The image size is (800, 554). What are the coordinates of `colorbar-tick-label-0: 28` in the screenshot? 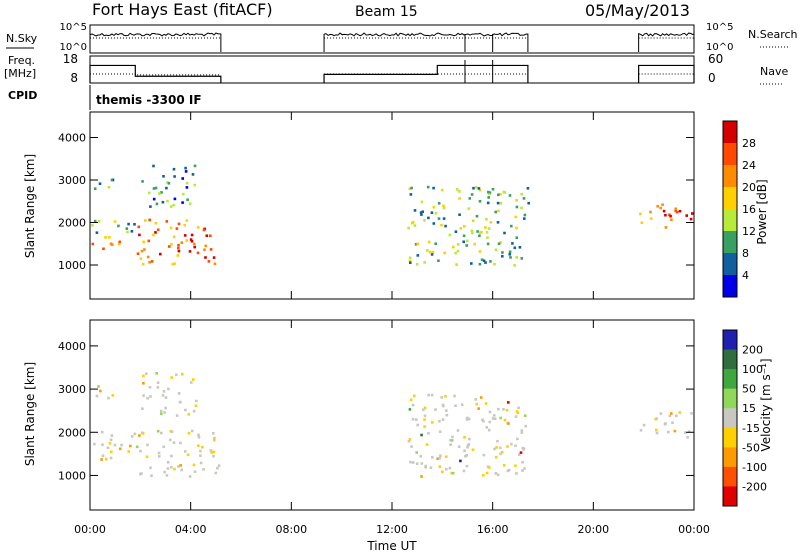 It's located at (749, 143).